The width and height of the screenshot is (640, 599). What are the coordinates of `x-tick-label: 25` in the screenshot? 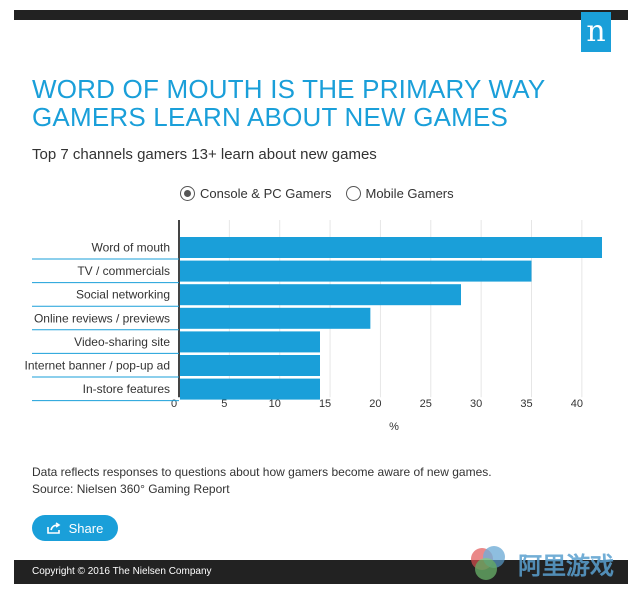 It's located at (426, 404).